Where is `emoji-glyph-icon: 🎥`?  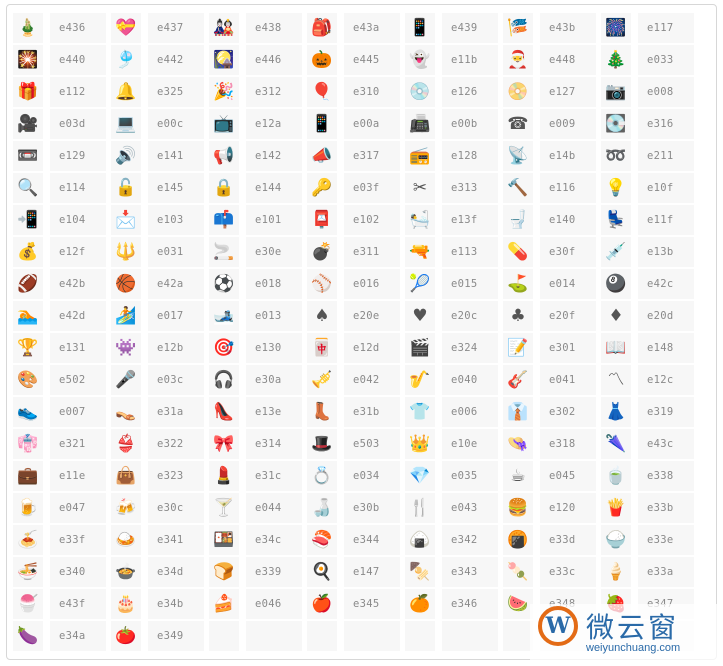
emoji-glyph-icon: 🎥 is located at coordinates (28, 124).